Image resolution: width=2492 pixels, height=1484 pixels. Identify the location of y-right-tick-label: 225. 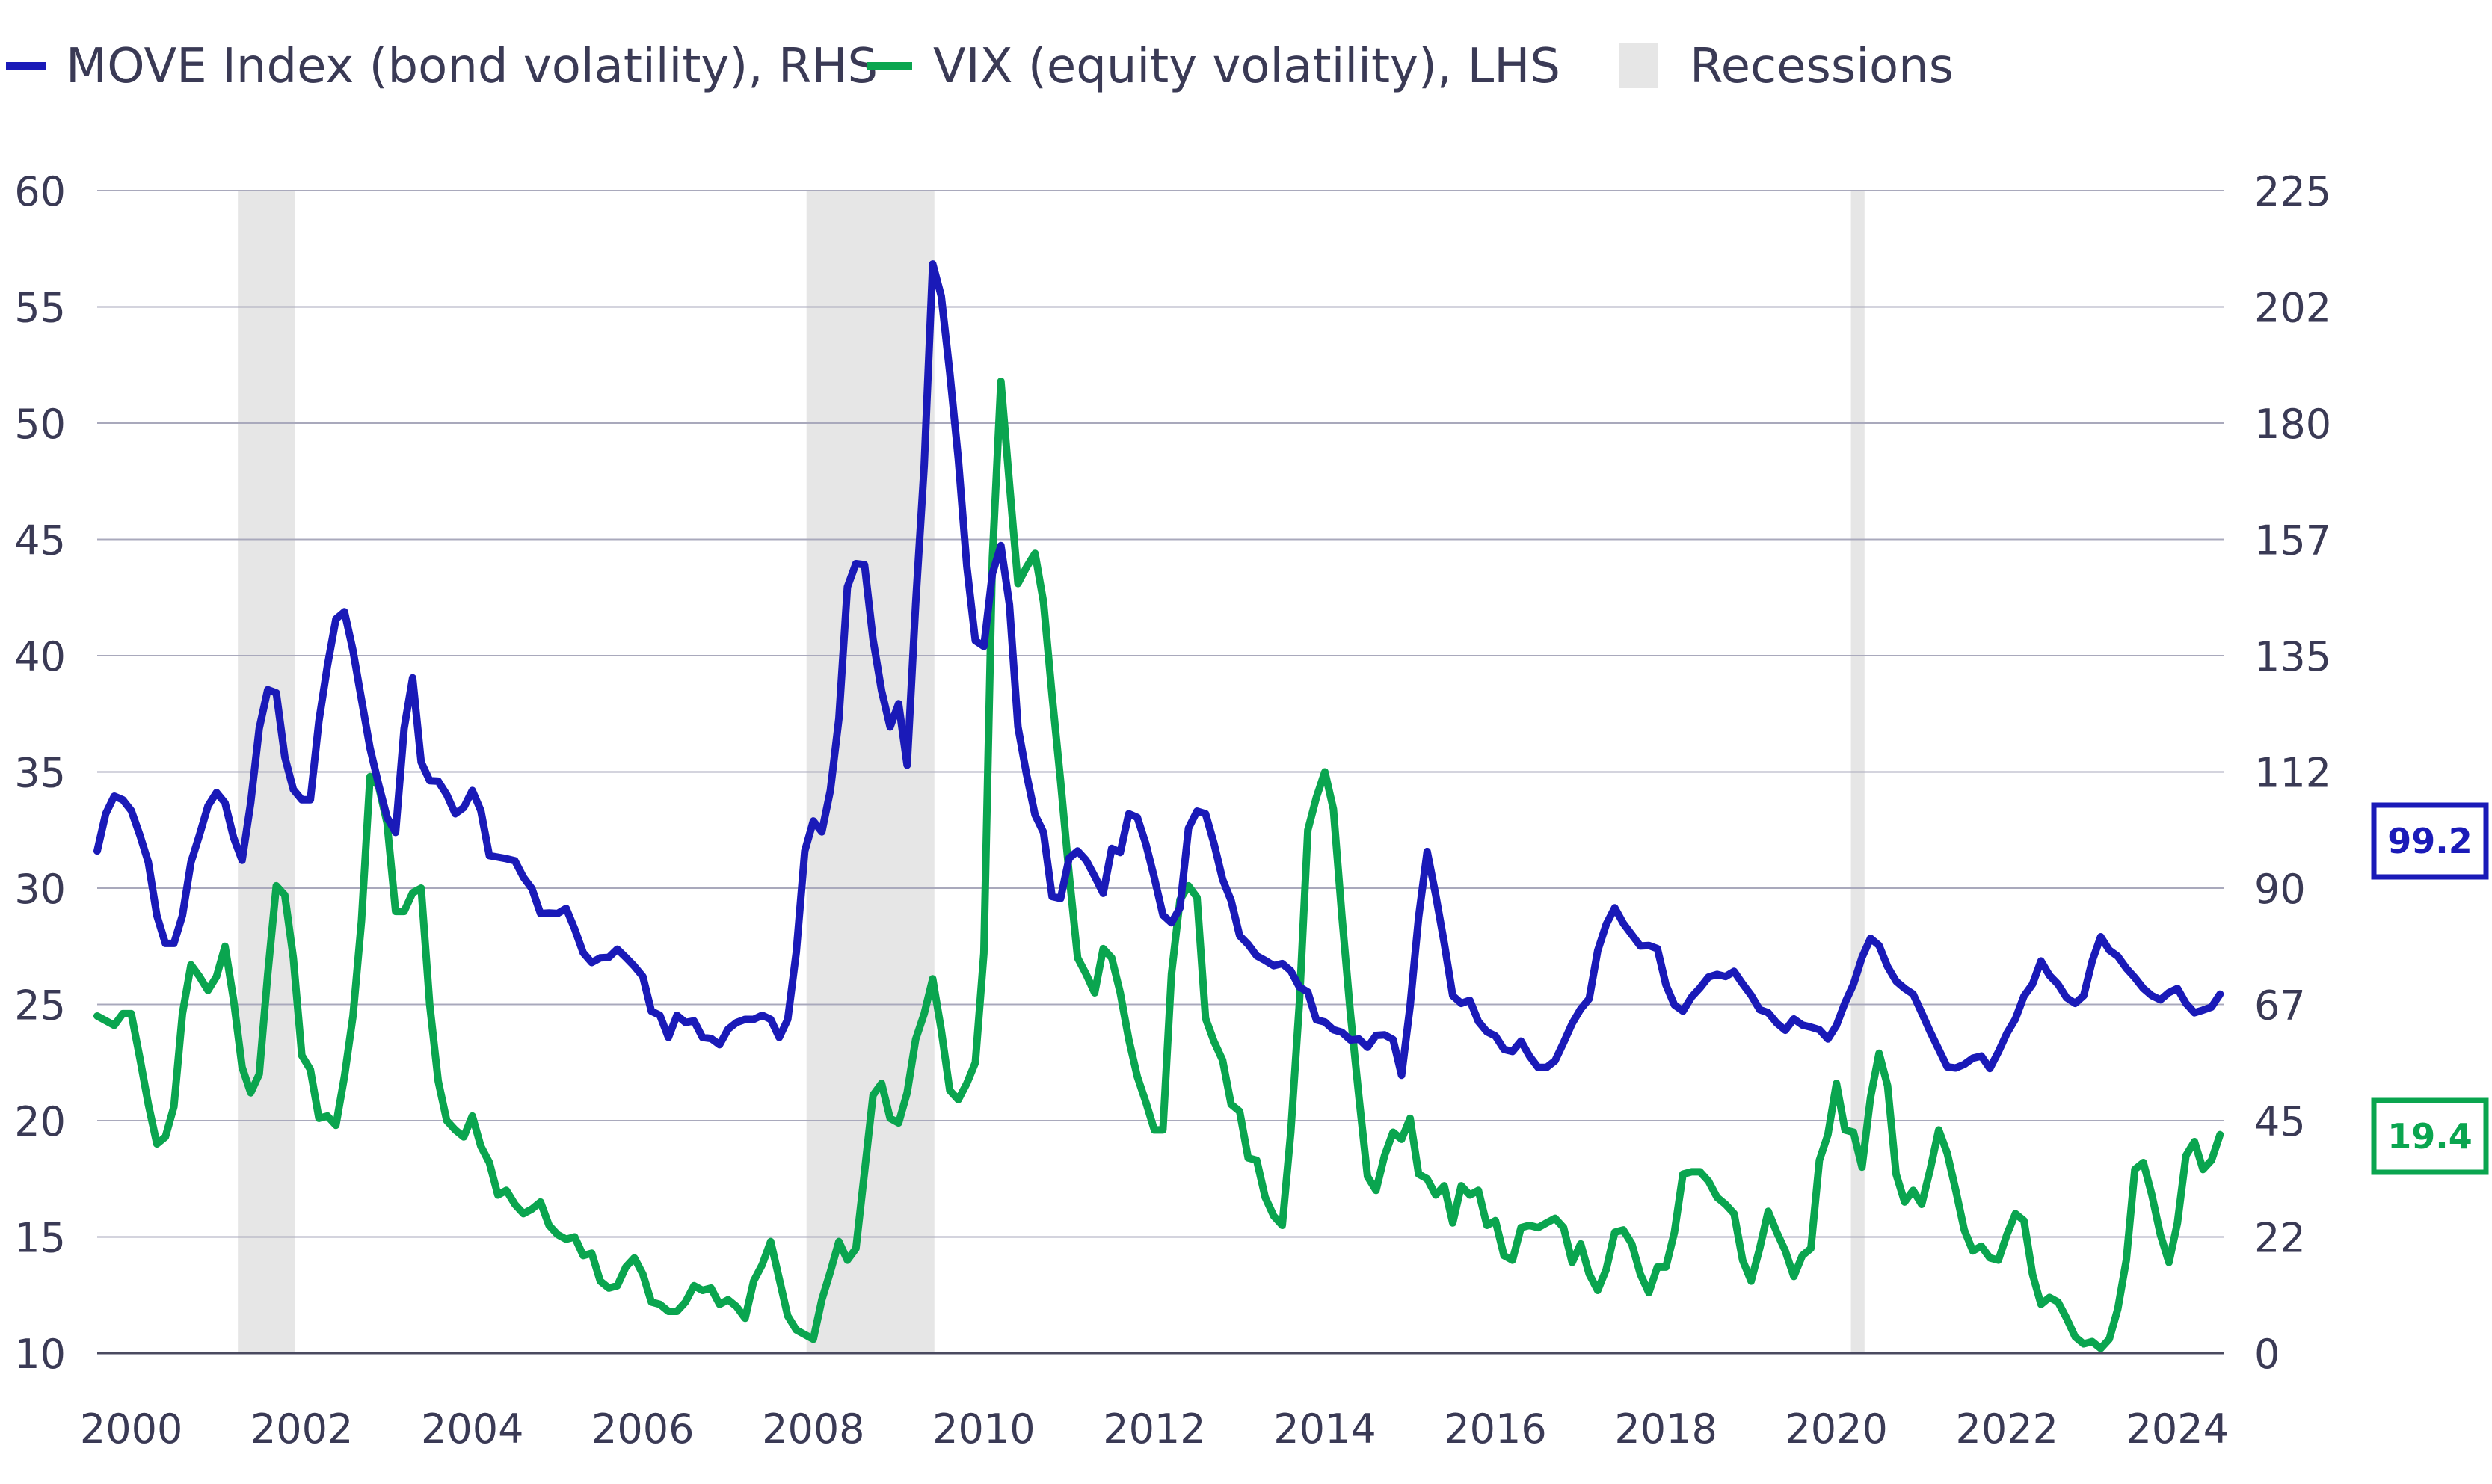
(2292, 191).